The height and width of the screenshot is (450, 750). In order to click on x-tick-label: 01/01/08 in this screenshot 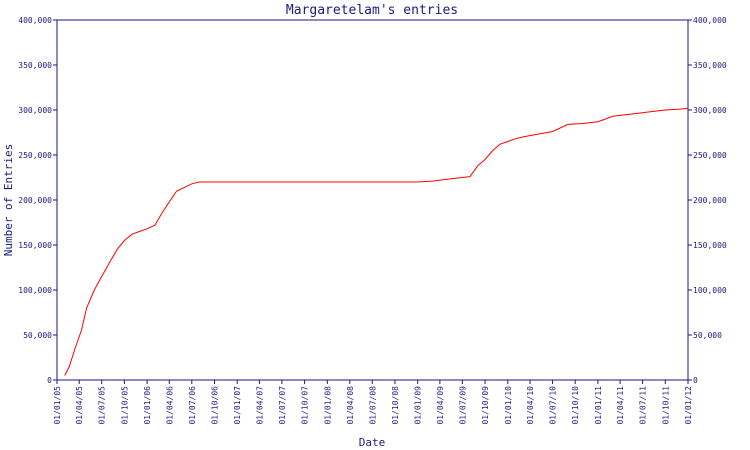, I will do `click(327, 405)`.